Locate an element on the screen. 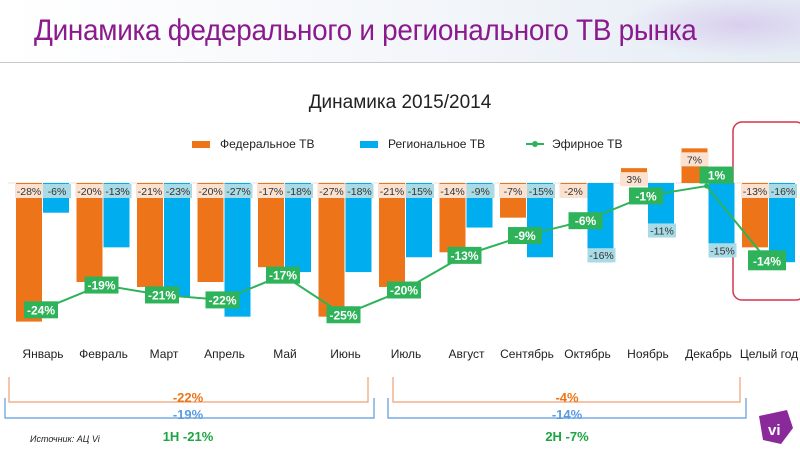 Image resolution: width=800 pixels, height=450 pixels. bracket-federal-2h is located at coordinates (566, 390).